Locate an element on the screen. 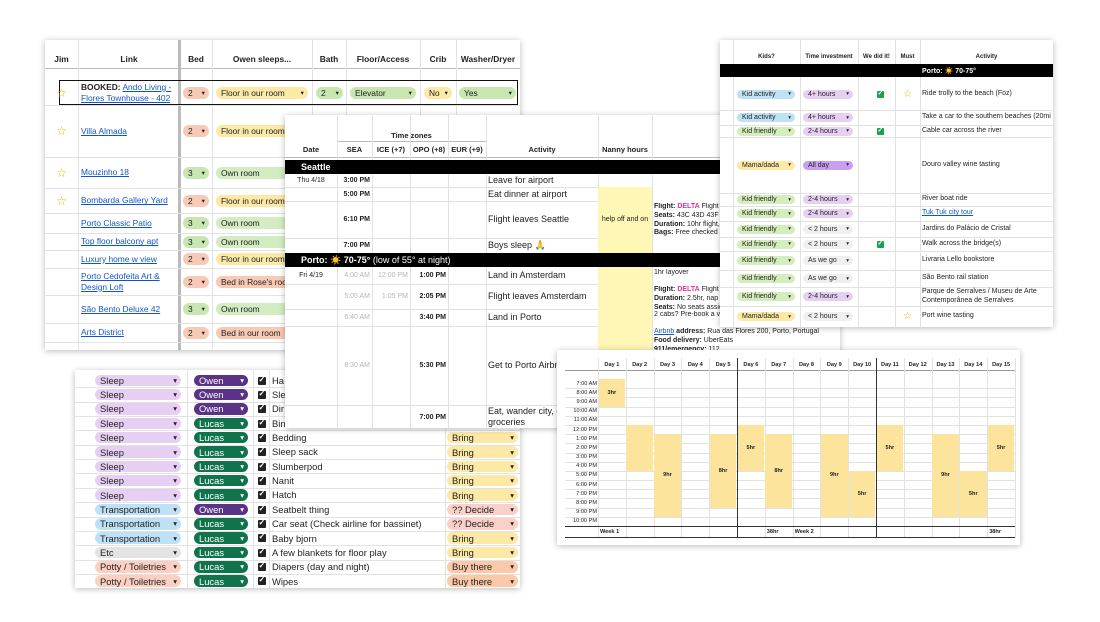 The image size is (1100, 622). listing-link: Arts District is located at coordinates (102, 332).